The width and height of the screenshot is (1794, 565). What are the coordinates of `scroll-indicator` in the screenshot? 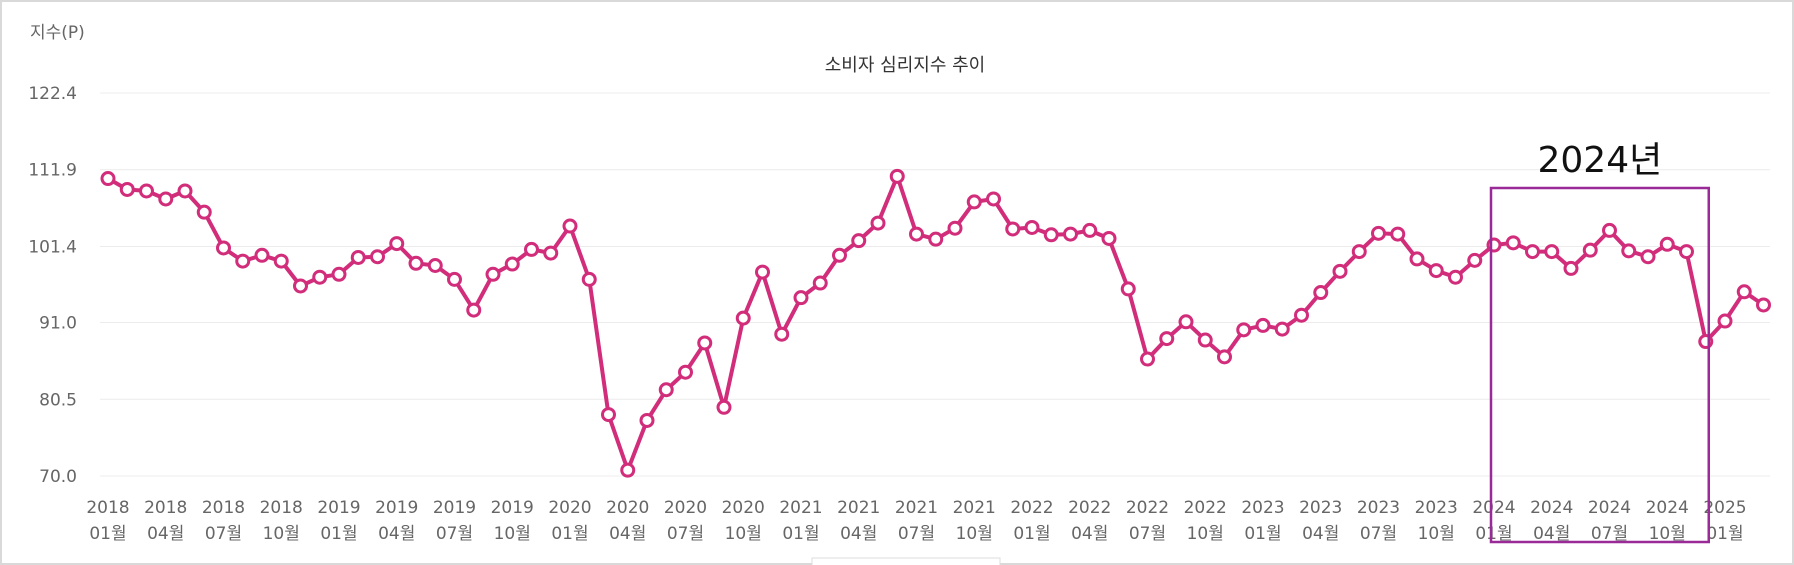 It's located at (906, 561).